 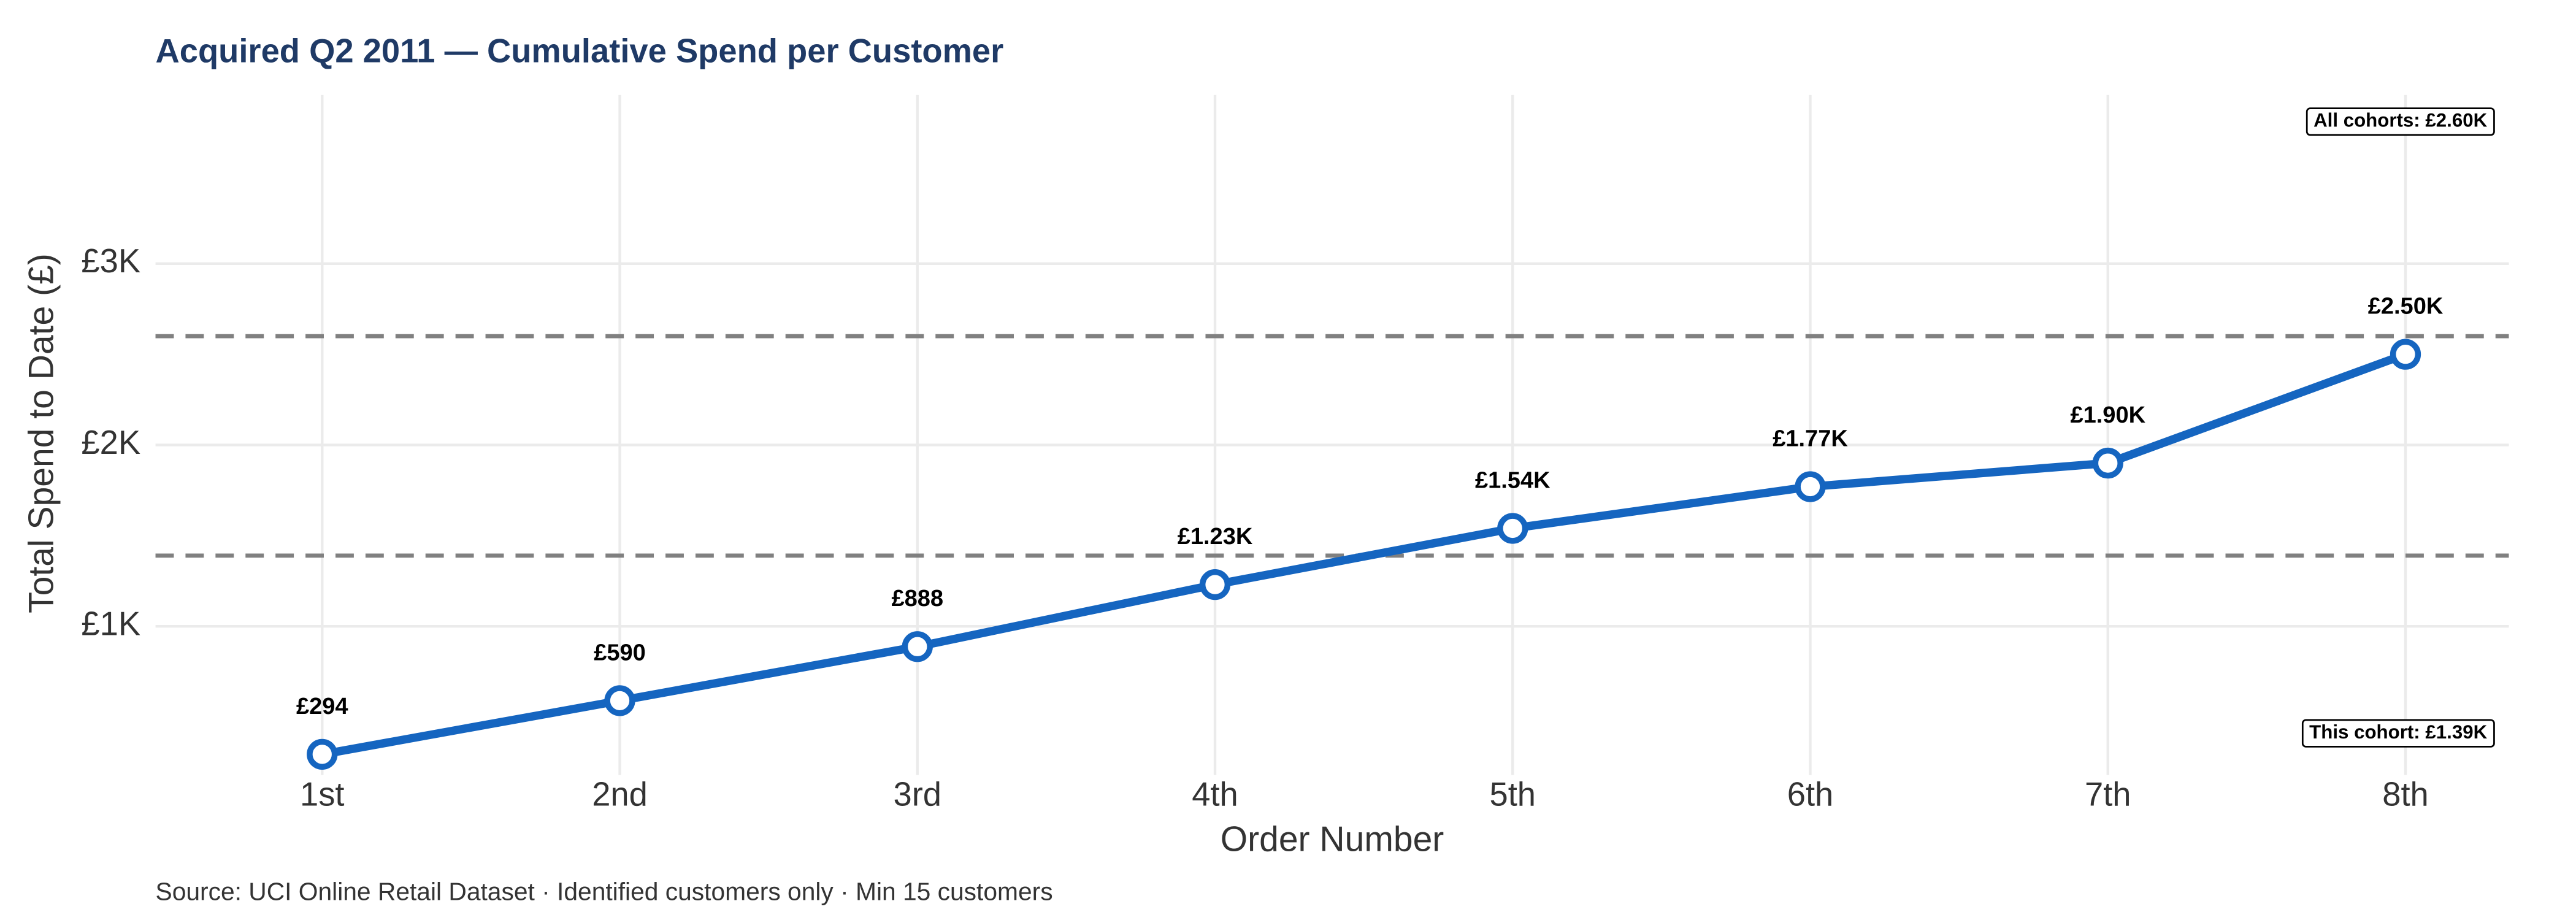 I want to click on x-tick-label: 4th, so click(x=1215, y=794).